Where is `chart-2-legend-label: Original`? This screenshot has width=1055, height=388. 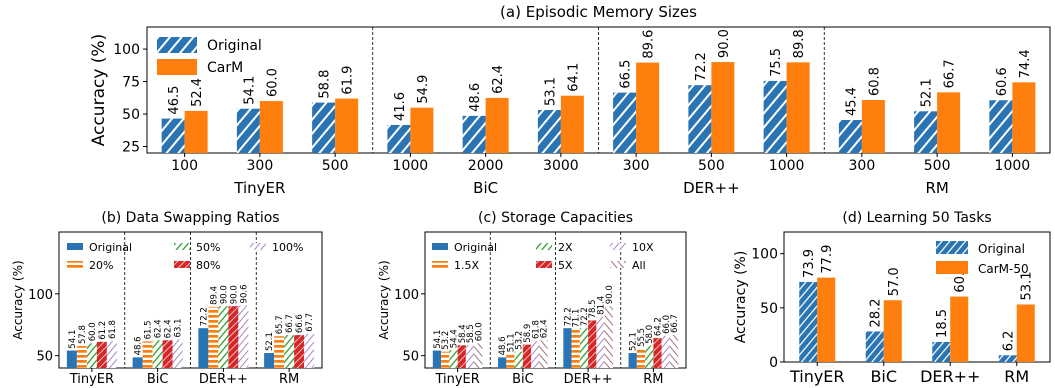 chart-2-legend-label: Original is located at coordinates (475, 247).